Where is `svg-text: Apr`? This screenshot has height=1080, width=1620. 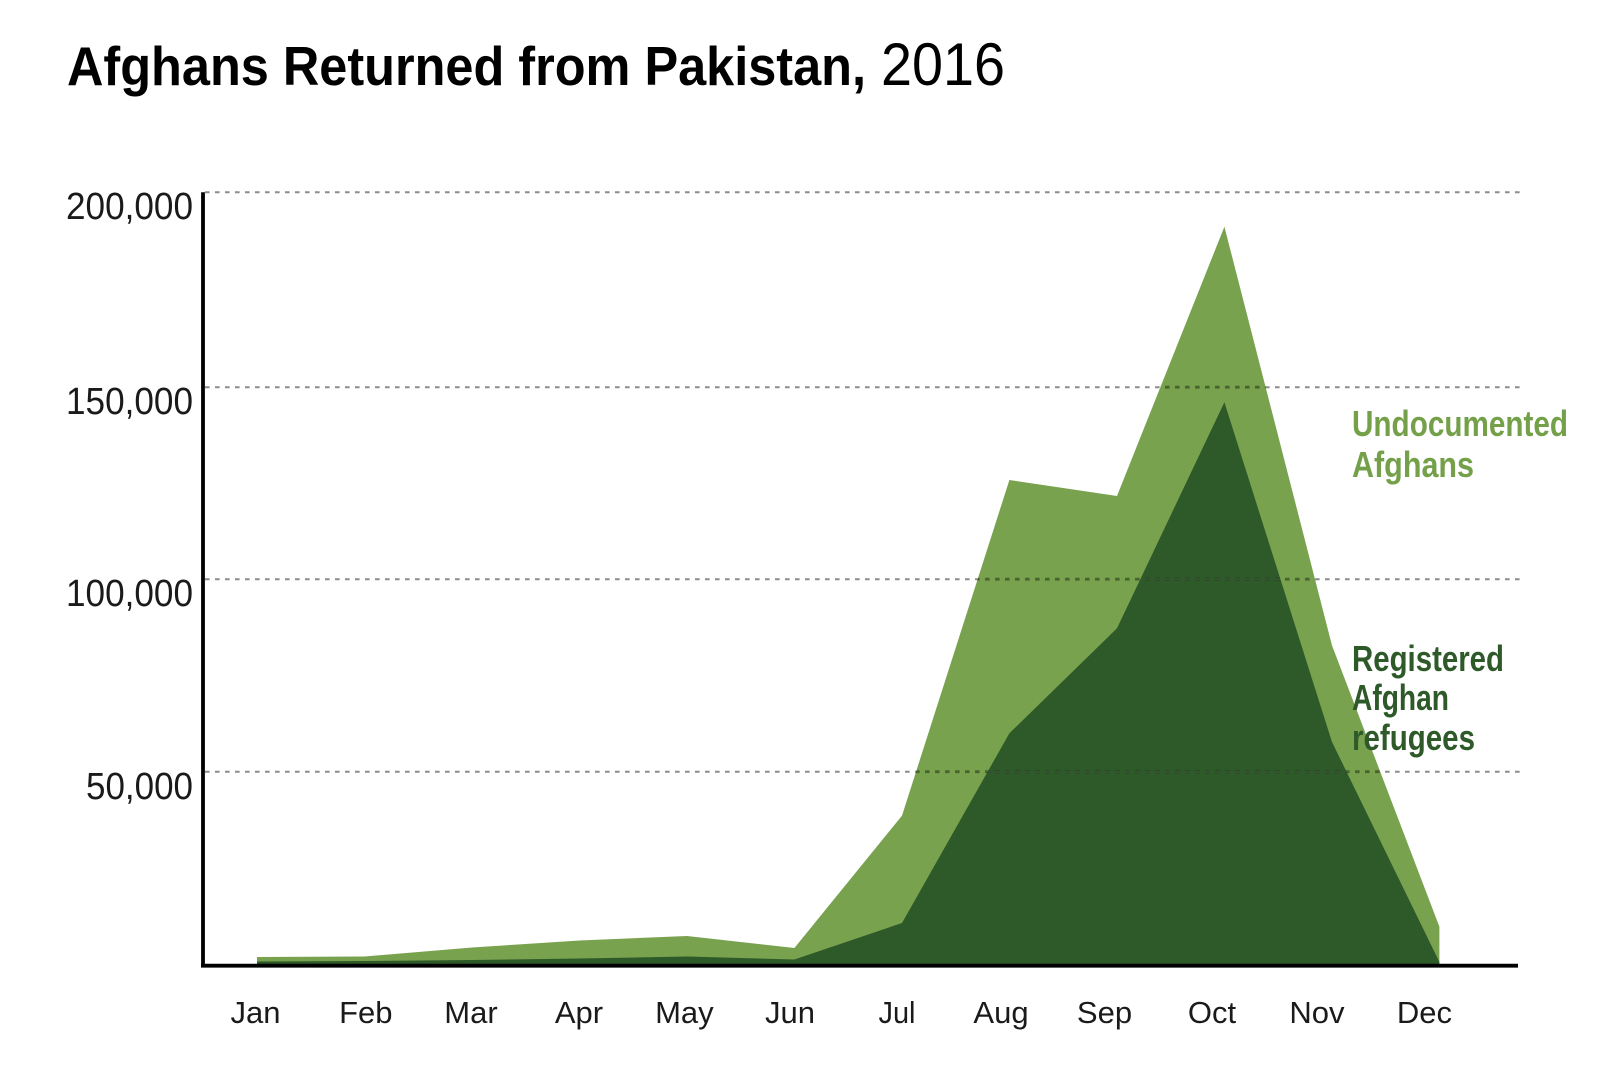 svg-text: Apr is located at coordinates (579, 1012).